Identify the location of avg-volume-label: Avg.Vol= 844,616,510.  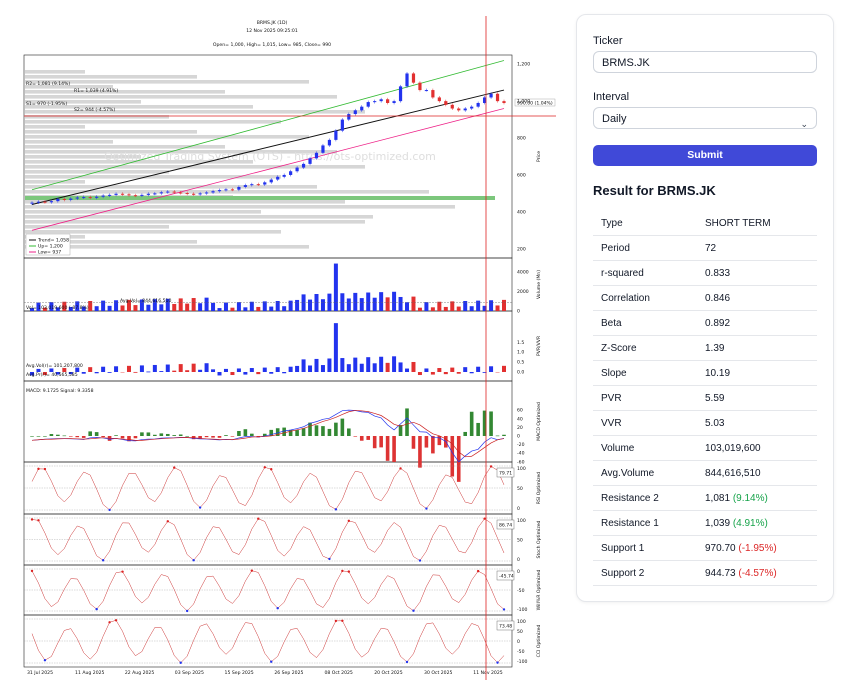
(145, 301).